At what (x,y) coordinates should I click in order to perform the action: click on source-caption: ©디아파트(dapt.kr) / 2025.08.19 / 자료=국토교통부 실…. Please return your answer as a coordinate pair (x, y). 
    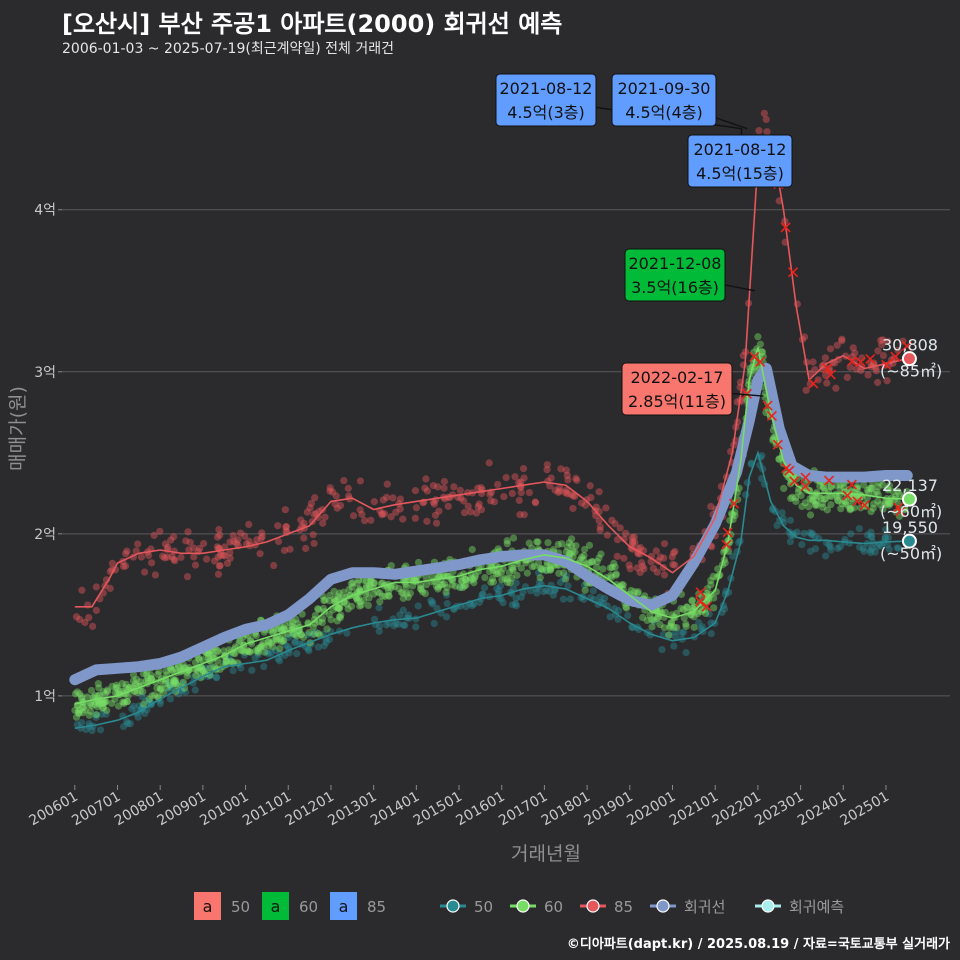
    Looking at the image, I should click on (758, 944).